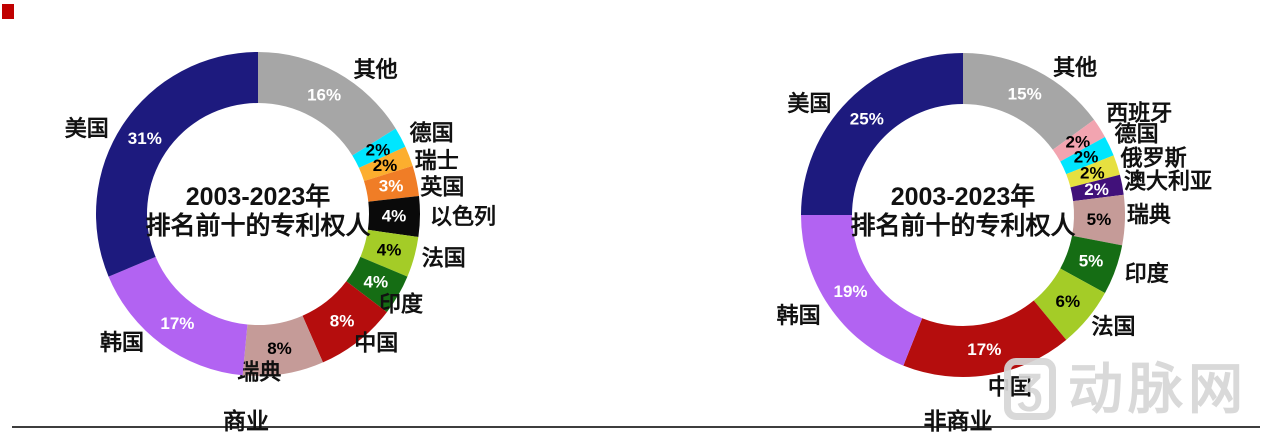 The width and height of the screenshot is (1267, 436). I want to click on slice-percent-label: 19%, so click(850, 291).